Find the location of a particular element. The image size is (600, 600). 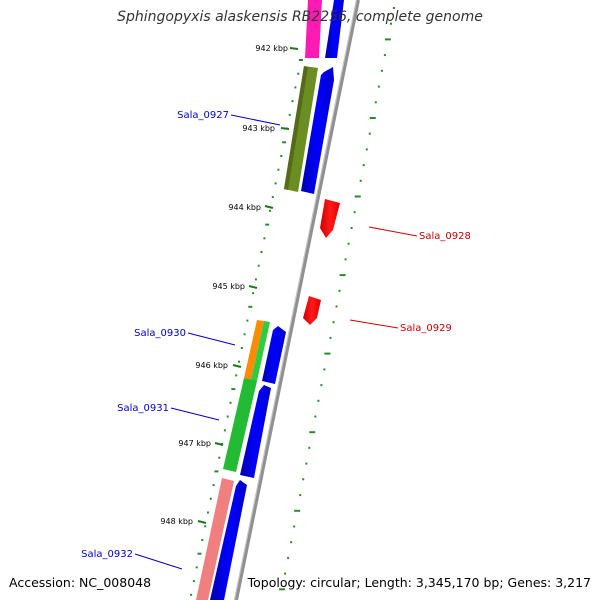

kbp-tick-marks is located at coordinates (248, 285).